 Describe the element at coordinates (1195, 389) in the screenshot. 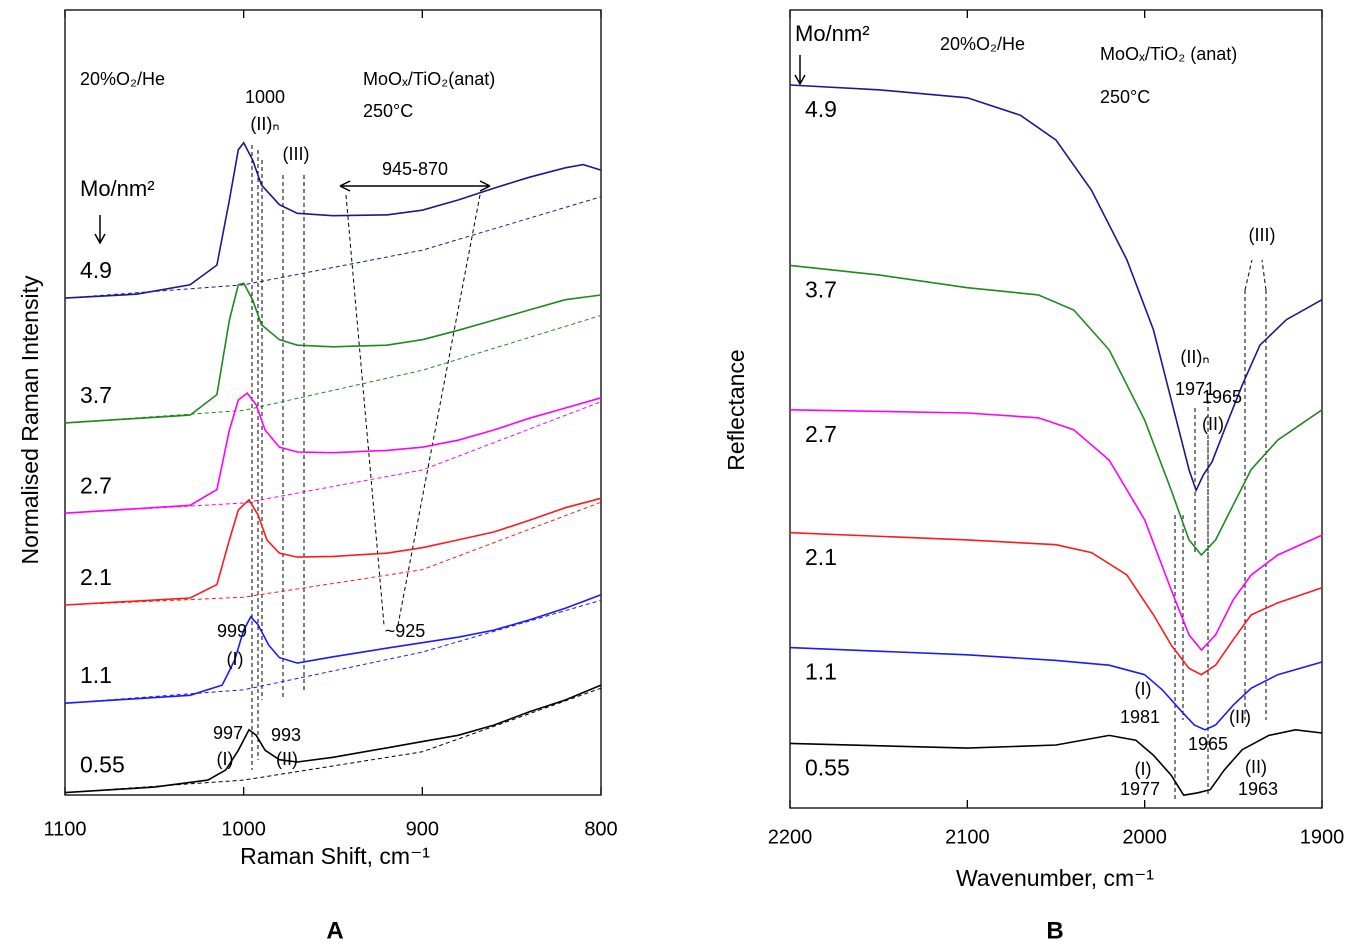

I see `annotation: 1971` at that location.